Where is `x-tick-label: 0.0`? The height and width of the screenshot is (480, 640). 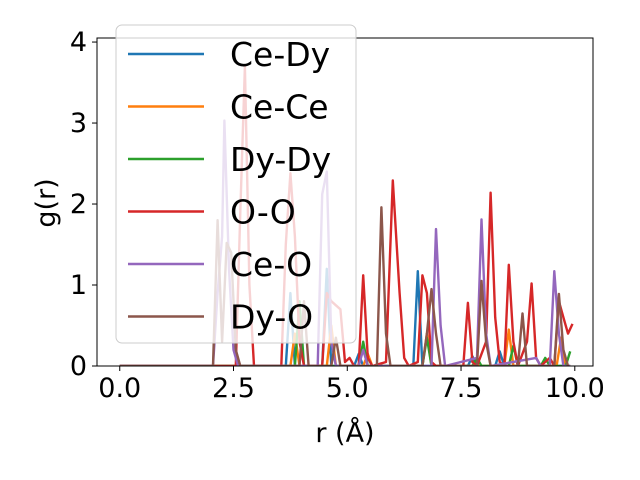
x-tick-label: 0.0 is located at coordinates (119, 388).